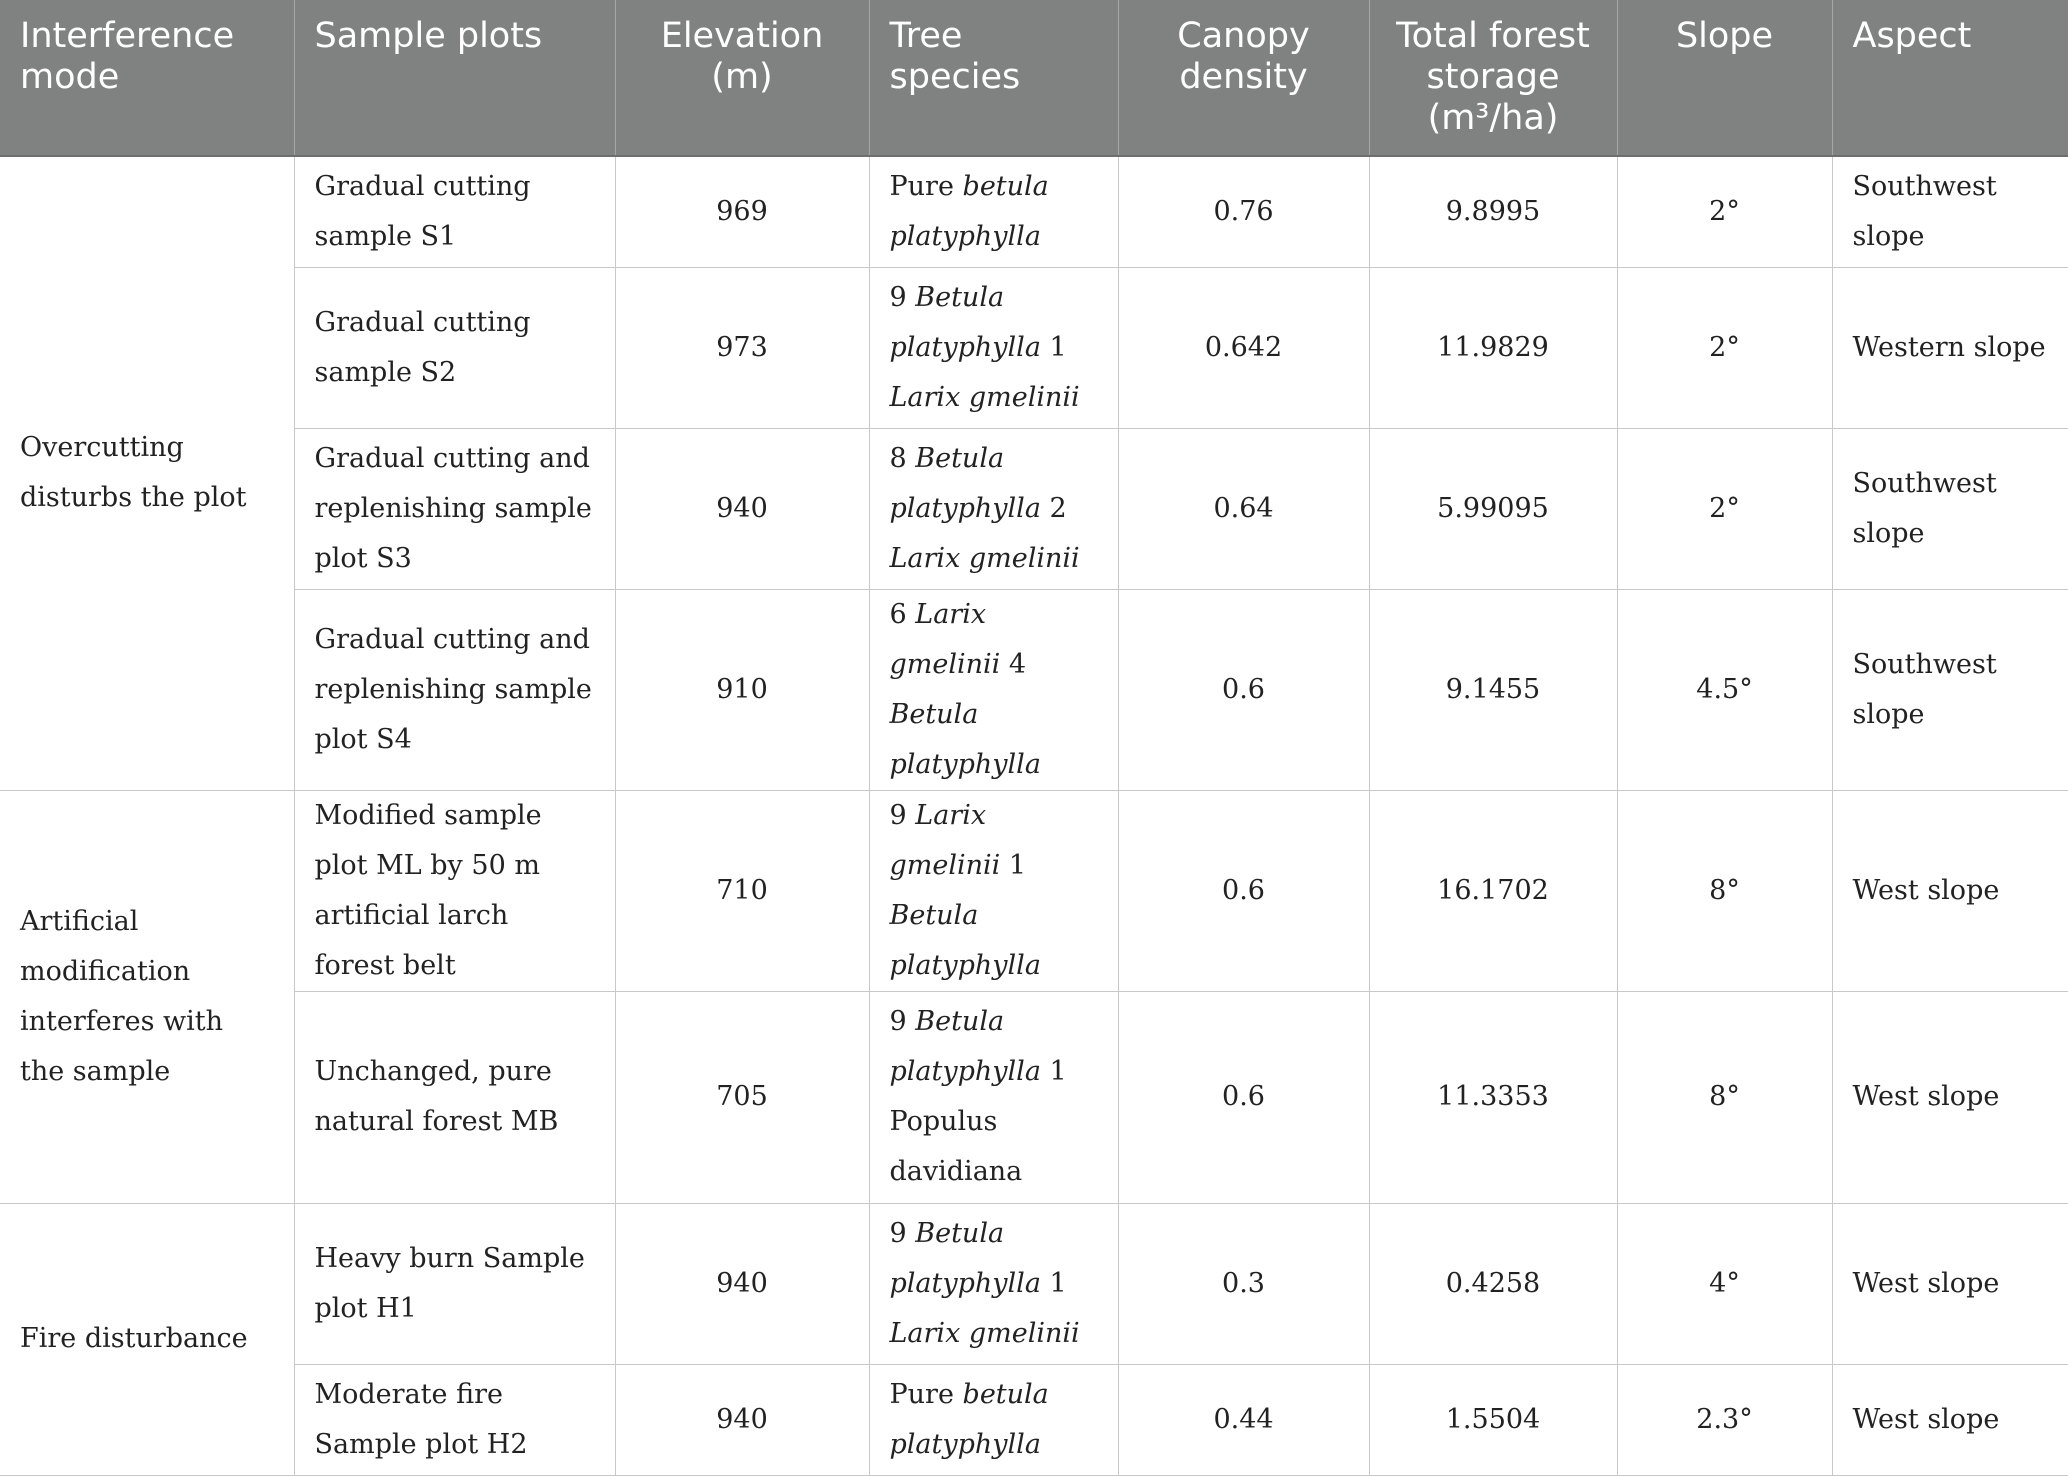 This screenshot has height=1476, width=2068. I want to click on canopy-cell: 0.44, so click(1243, 1419).